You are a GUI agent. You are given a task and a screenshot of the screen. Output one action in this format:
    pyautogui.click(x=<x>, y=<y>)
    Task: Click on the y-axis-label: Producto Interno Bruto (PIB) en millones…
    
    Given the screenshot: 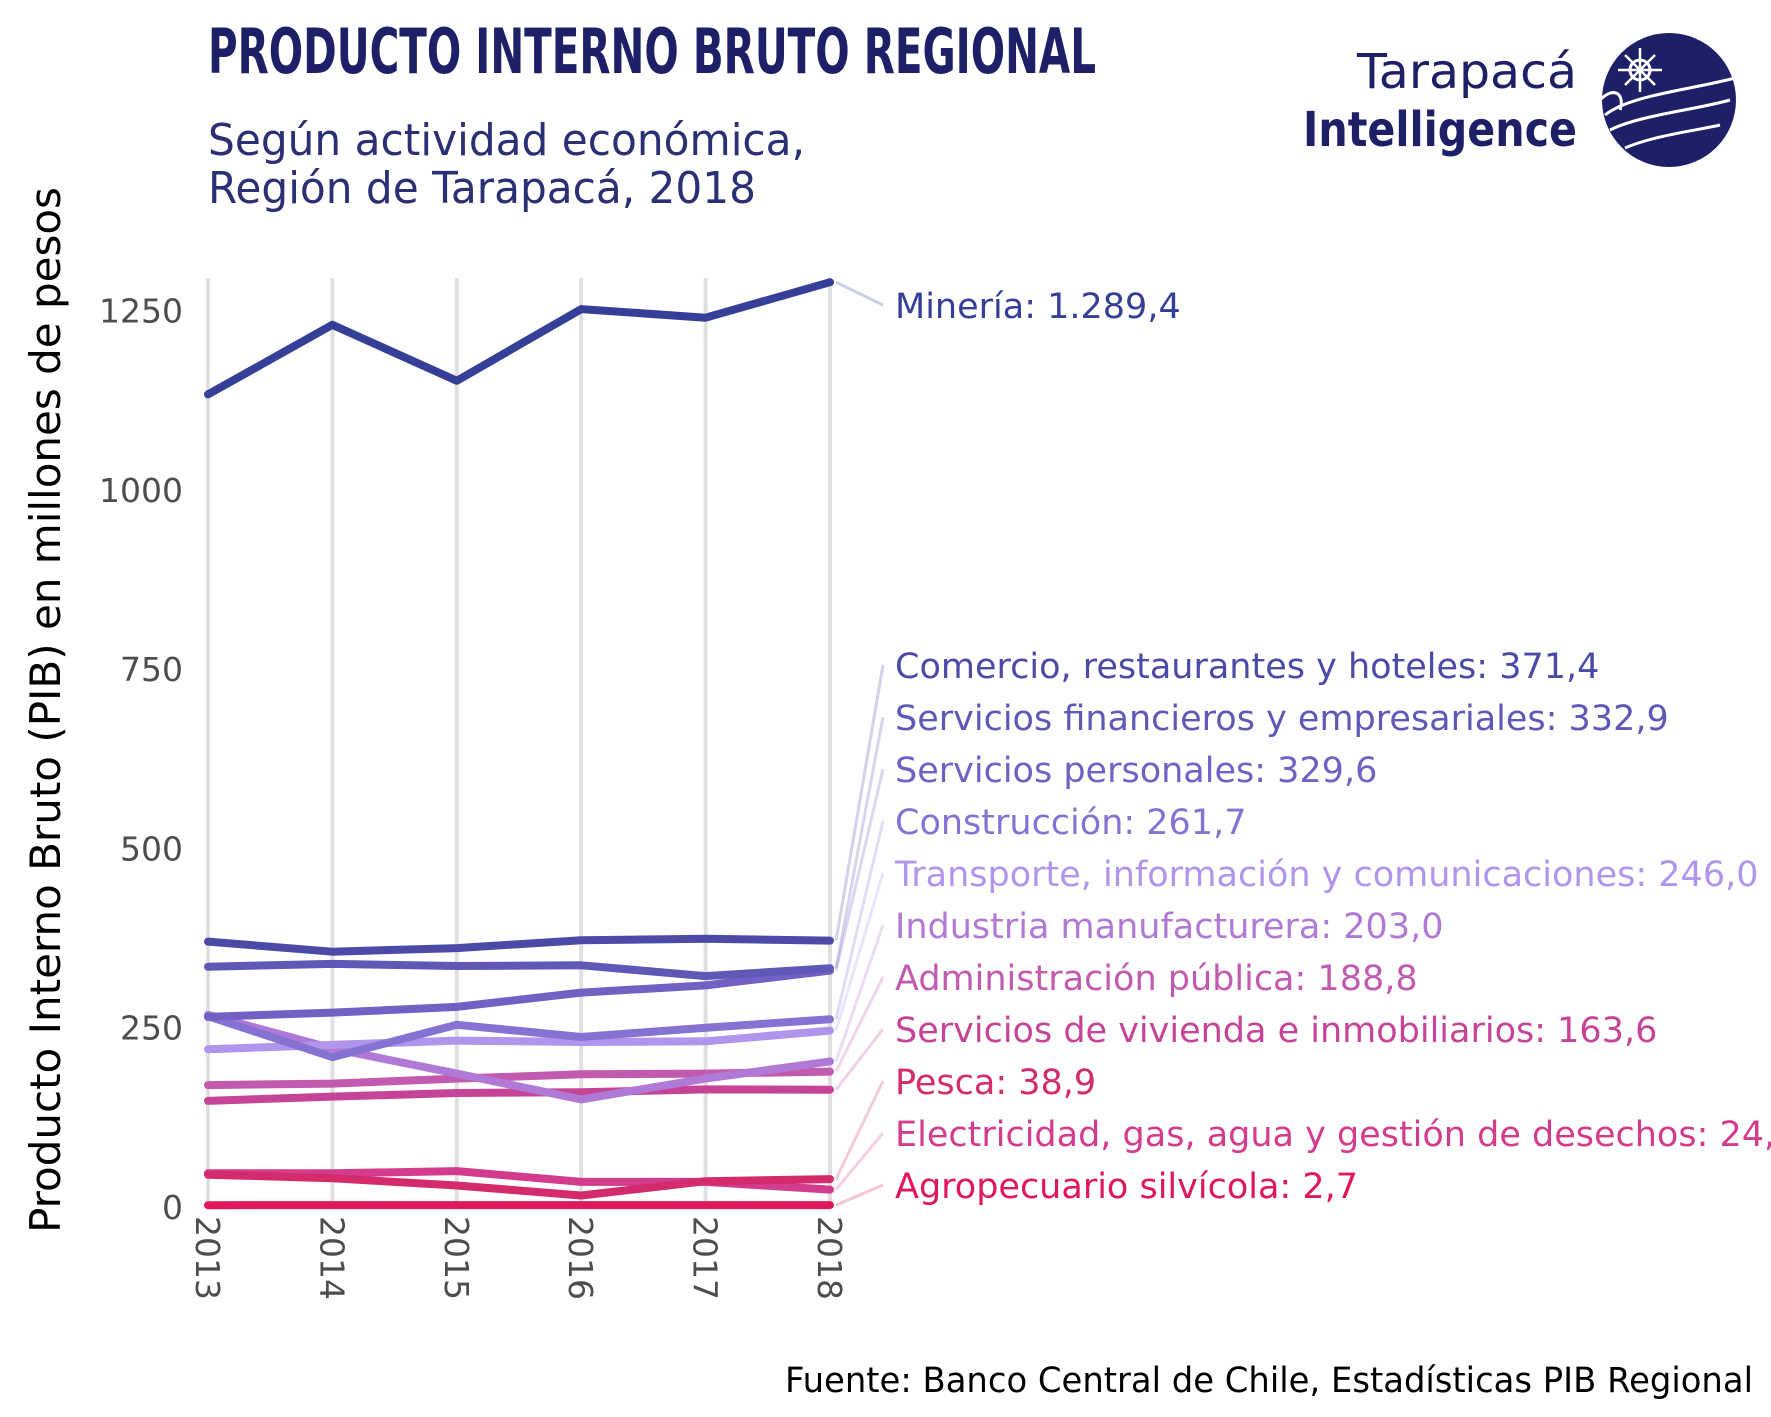 What is the action you would take?
    pyautogui.click(x=45, y=710)
    